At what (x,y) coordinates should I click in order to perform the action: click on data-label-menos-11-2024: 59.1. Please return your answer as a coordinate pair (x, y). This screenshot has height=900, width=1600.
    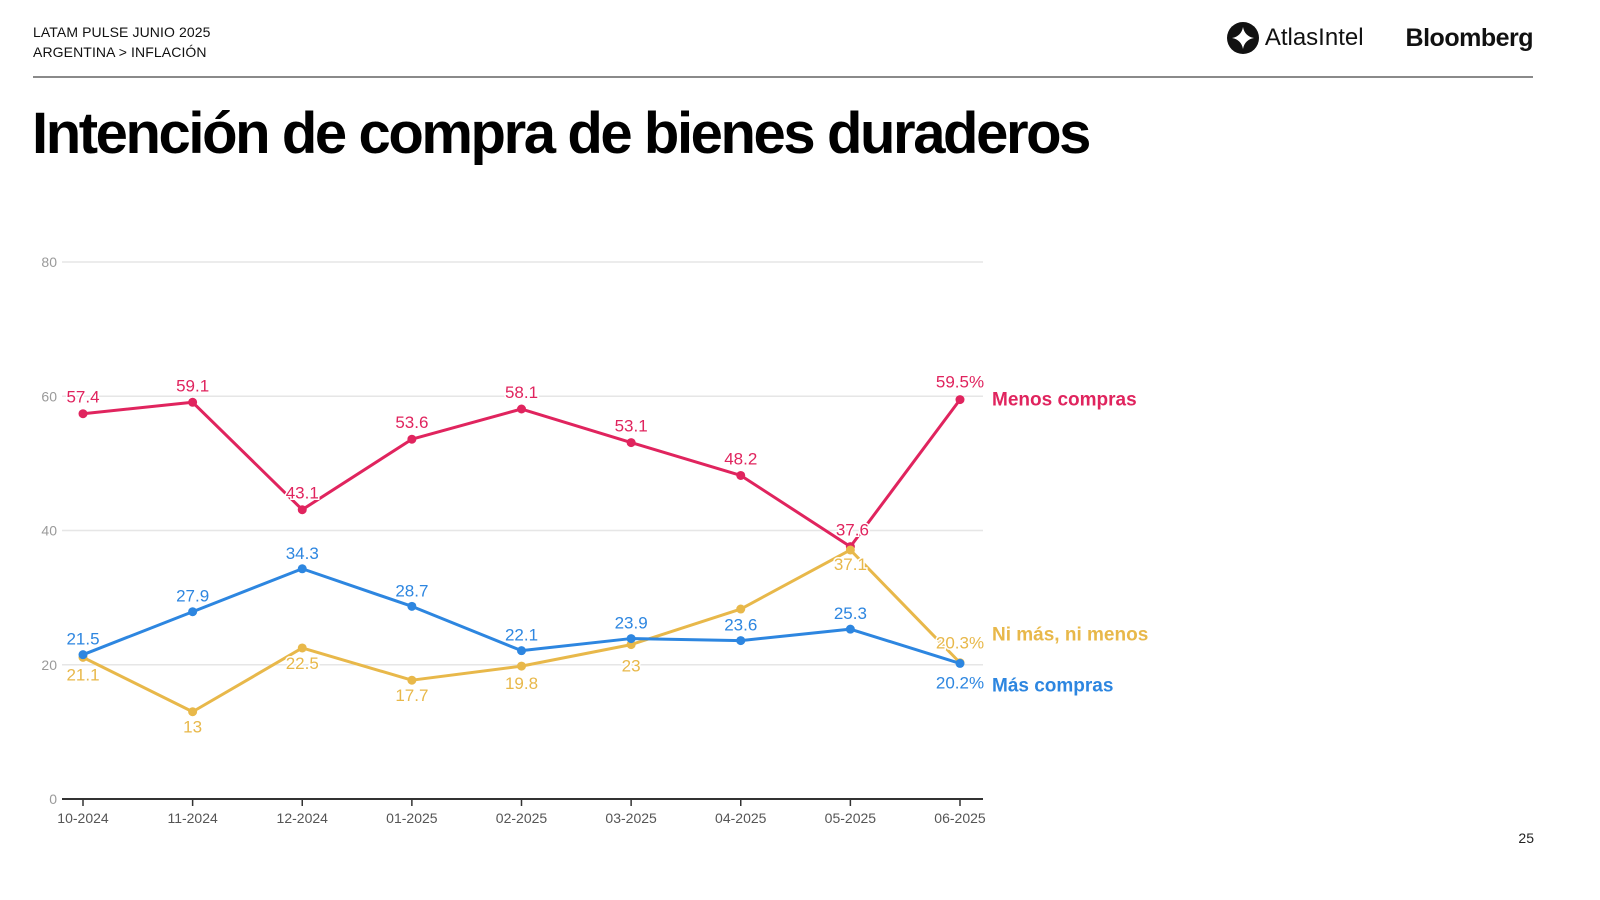
    Looking at the image, I should click on (192, 385).